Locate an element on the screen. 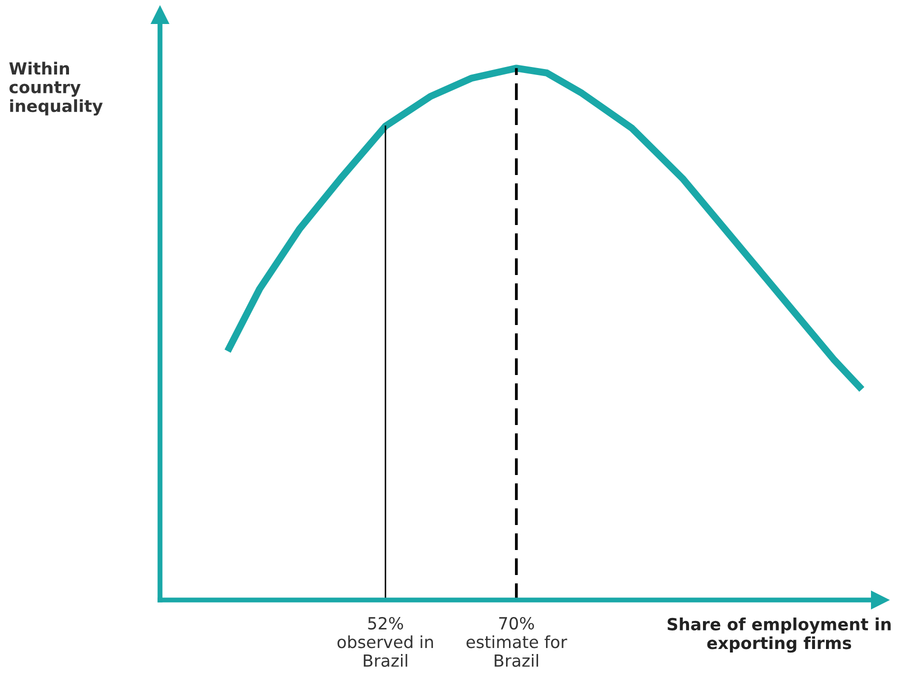 The height and width of the screenshot is (683, 911). x-tick-label: 70% estimate for Brazil is located at coordinates (517, 641).